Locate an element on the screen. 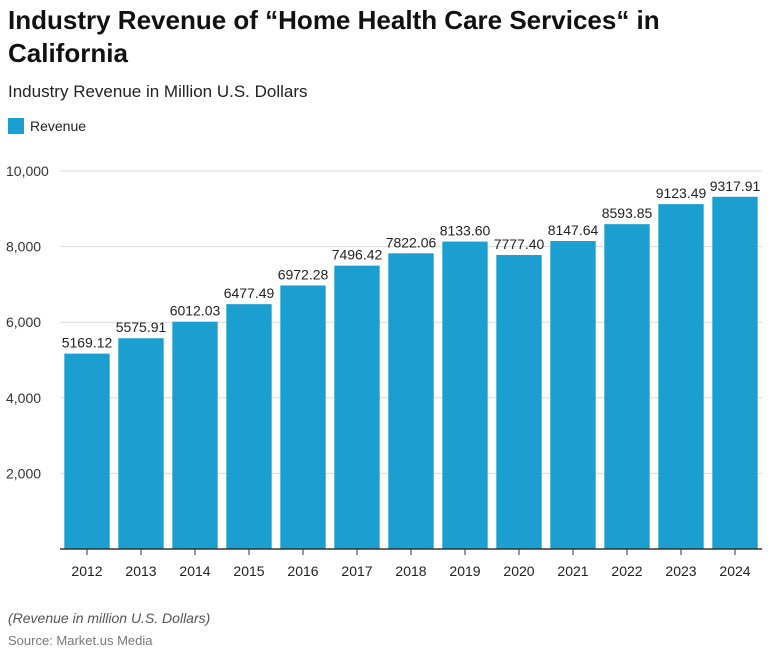  y-tick-label: 2,000 is located at coordinates (23, 473).